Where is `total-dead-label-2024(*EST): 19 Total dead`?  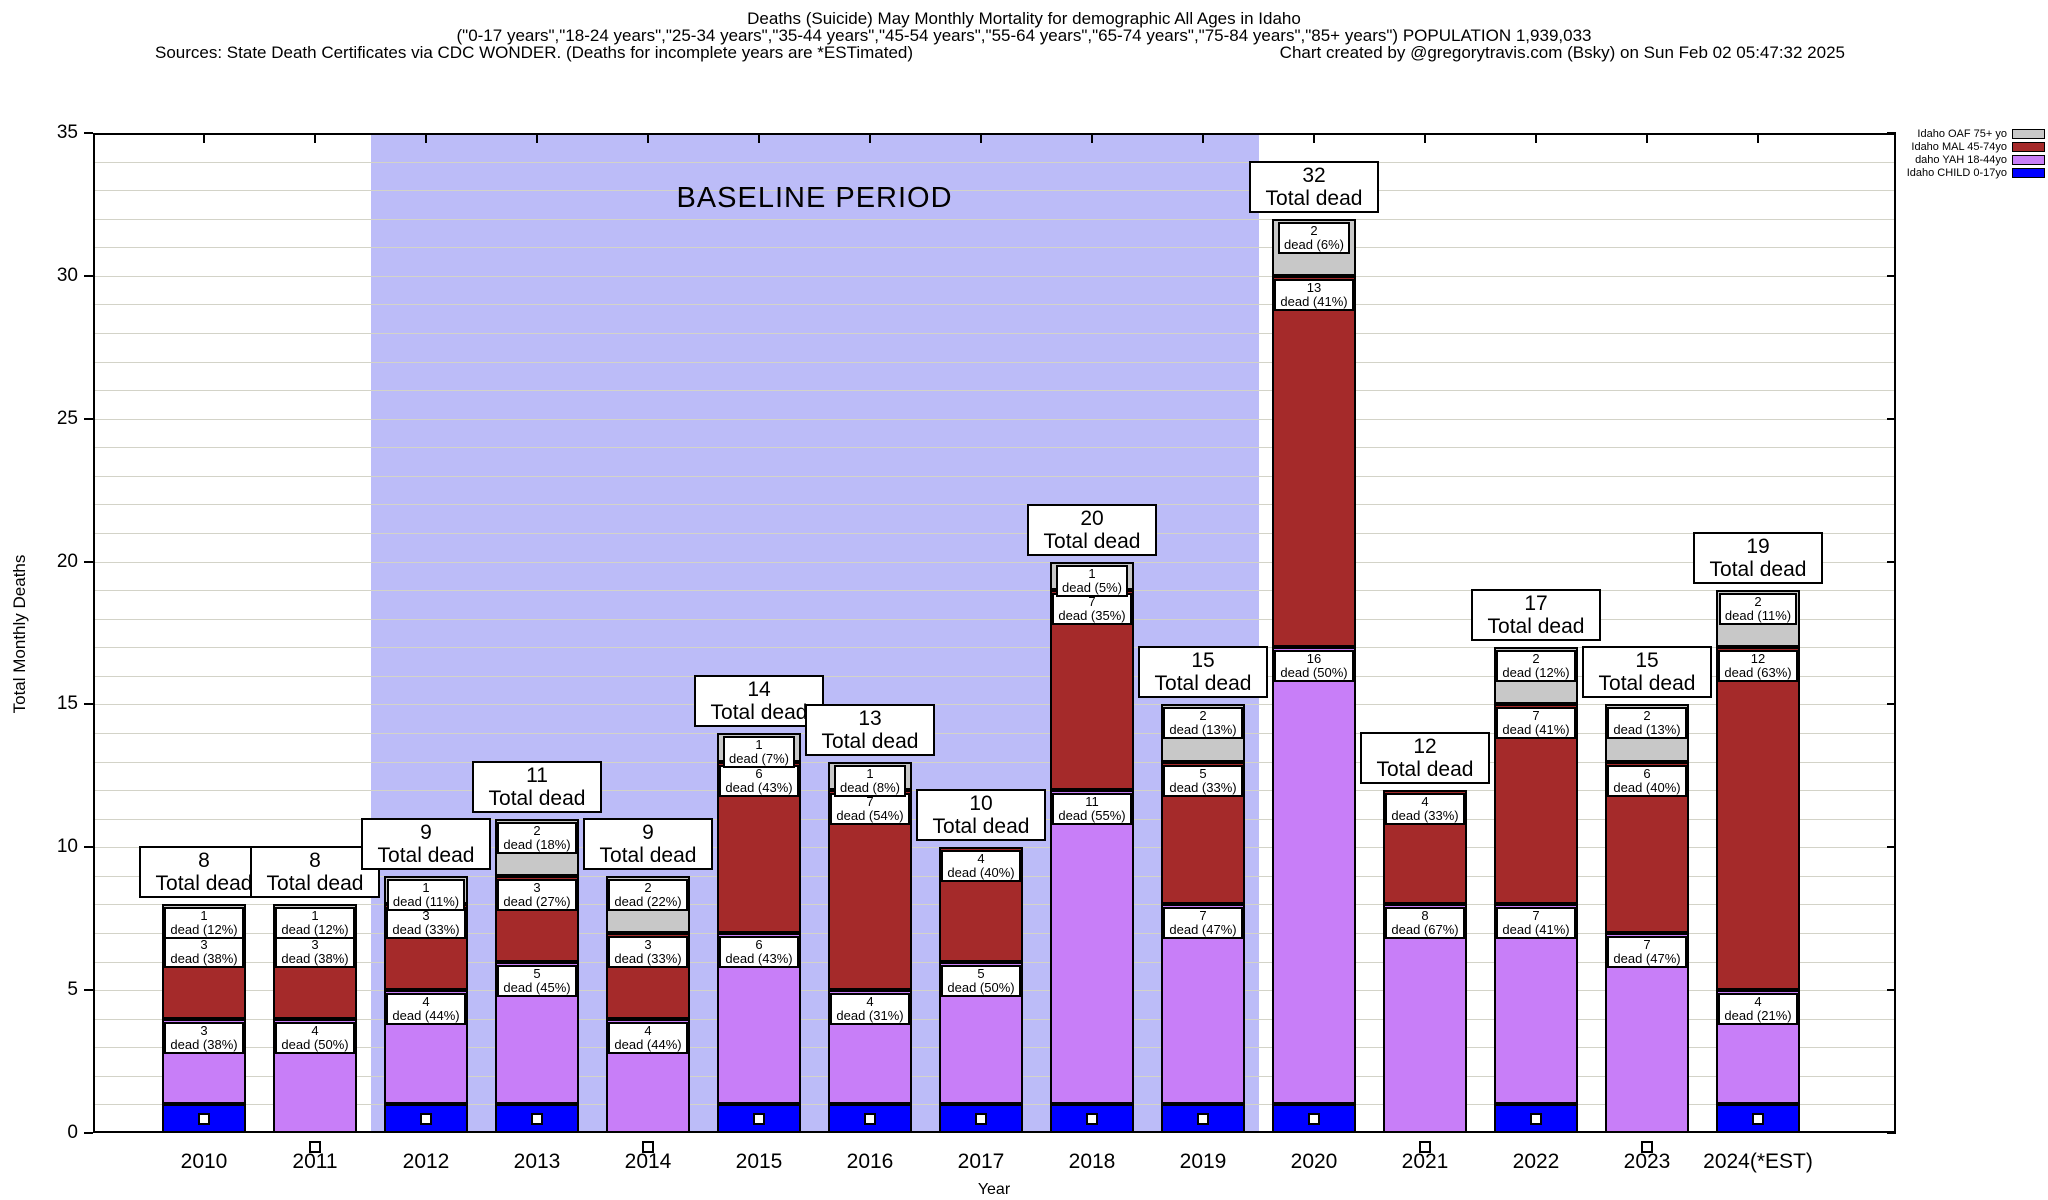
total-dead-label-2024(*EST): 19 Total dead is located at coordinates (1758, 558).